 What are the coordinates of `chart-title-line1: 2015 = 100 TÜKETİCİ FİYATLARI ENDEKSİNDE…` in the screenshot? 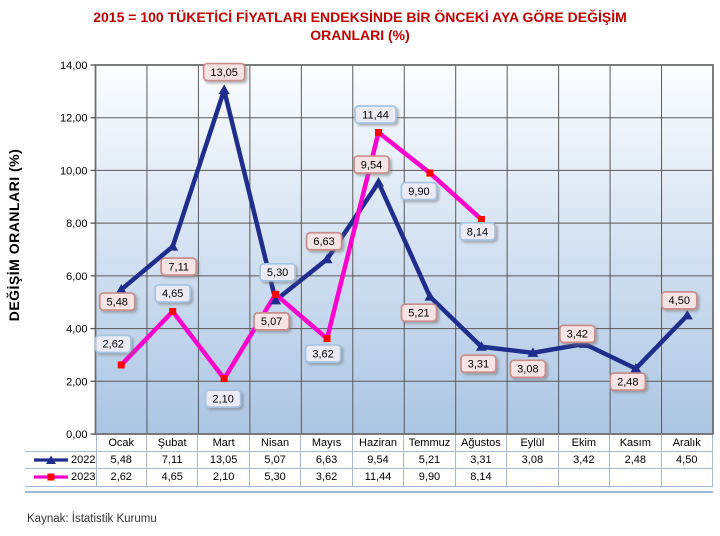 It's located at (360, 17).